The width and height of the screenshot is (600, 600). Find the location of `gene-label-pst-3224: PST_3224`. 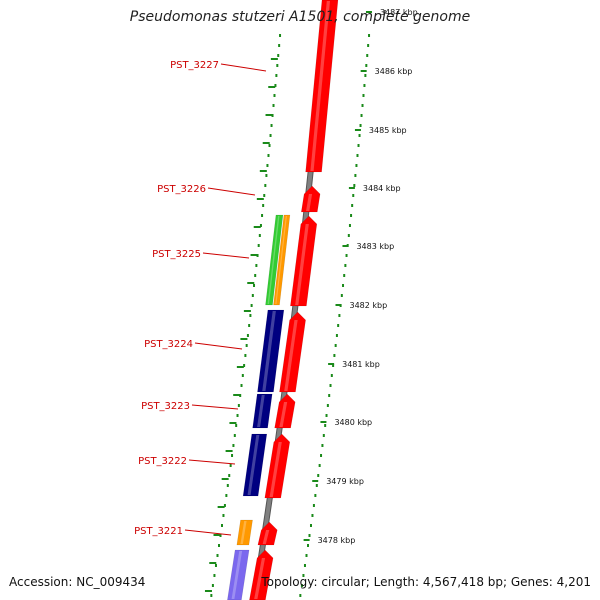

gene-label-pst-3224: PST_3224 is located at coordinates (168, 344).